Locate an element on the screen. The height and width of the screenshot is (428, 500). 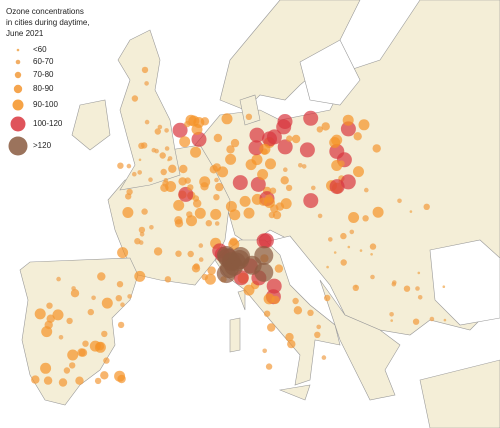
legend-label: 90-100 is located at coordinates (45, 104).